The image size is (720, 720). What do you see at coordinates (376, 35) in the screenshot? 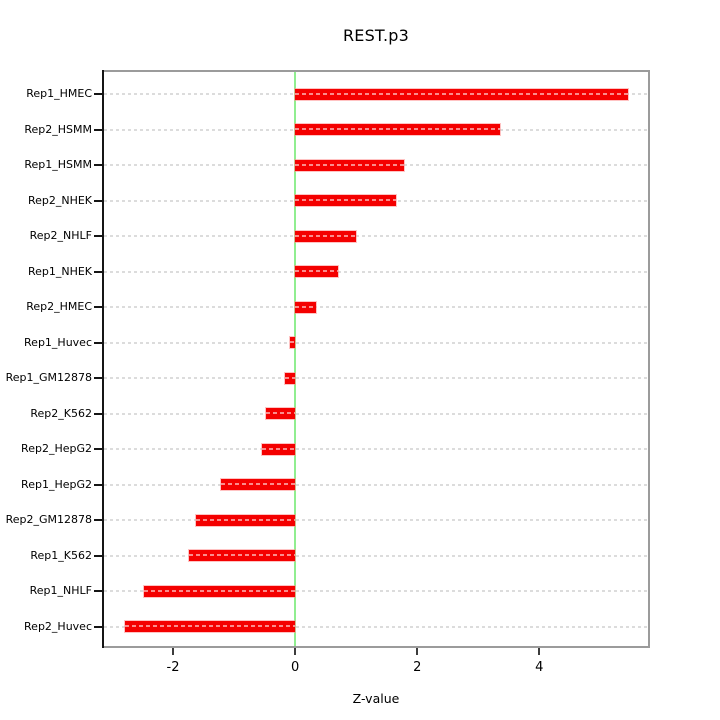
I see `chart-title: REST.p3` at bounding box center [376, 35].